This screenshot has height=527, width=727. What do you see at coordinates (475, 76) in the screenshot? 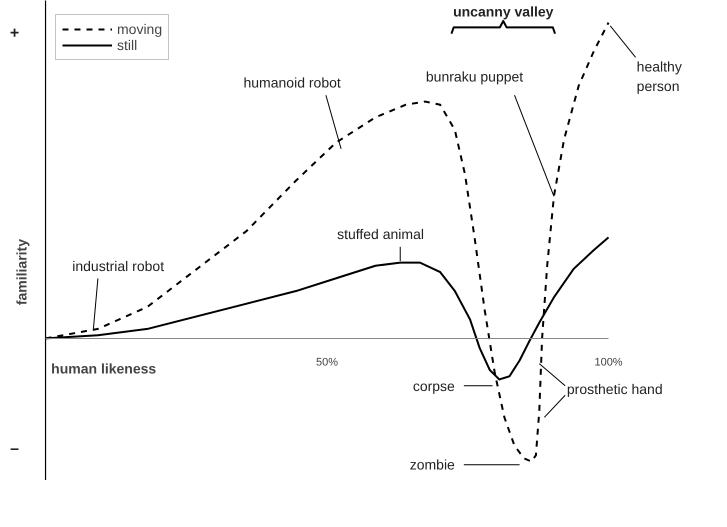
I see `annotation: bunraku puppet` at bounding box center [475, 76].